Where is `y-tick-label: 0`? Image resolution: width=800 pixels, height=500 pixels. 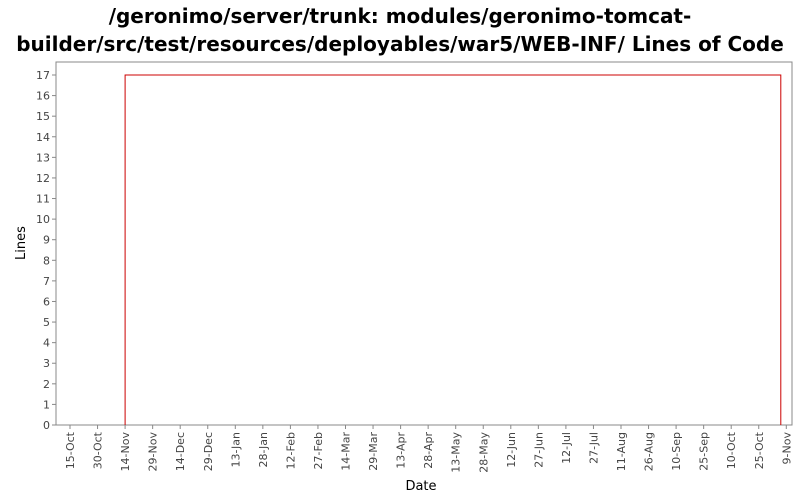 y-tick-label: 0 is located at coordinates (46, 425).